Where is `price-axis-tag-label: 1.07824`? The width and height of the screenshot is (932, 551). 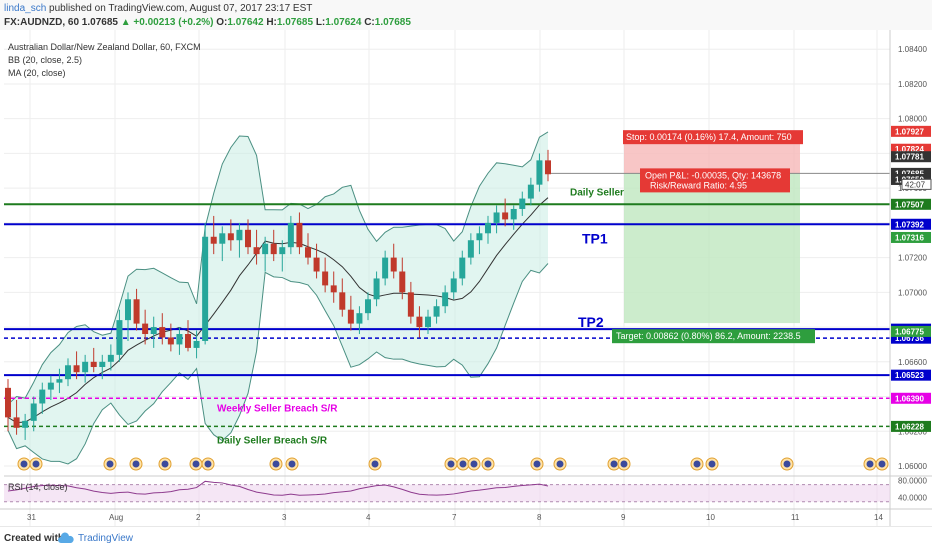 price-axis-tag-label: 1.07824 is located at coordinates (909, 149).